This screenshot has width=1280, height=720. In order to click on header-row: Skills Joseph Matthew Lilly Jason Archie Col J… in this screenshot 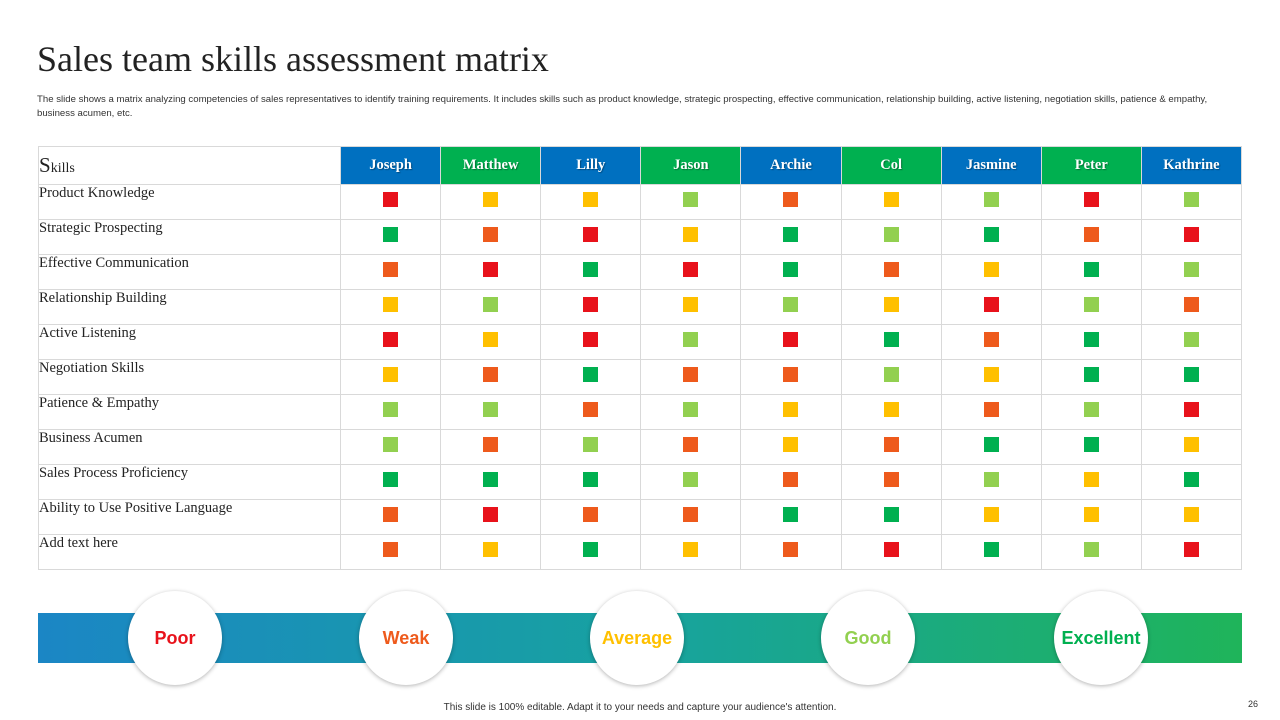, I will do `click(640, 165)`.